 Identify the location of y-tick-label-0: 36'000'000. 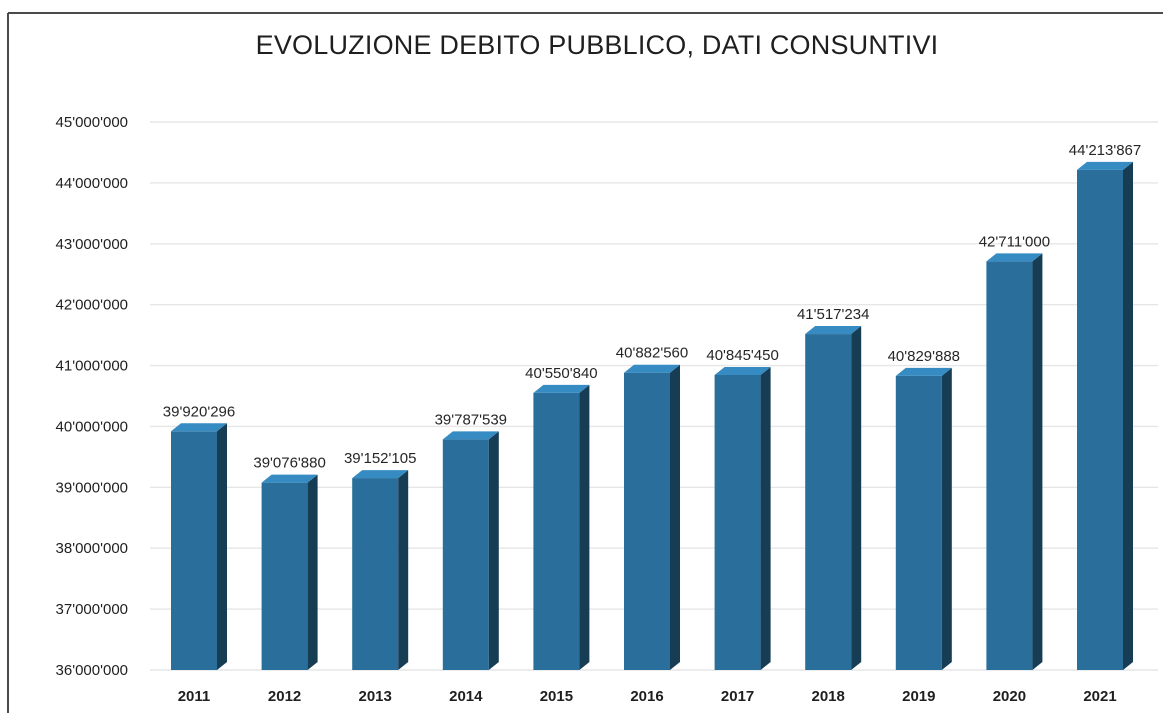
(92, 670).